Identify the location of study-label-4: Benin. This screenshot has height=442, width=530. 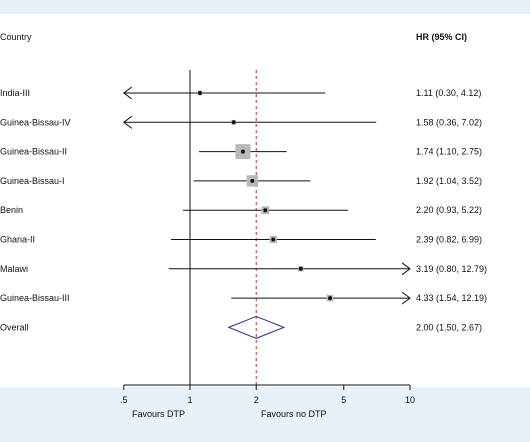
(11, 210).